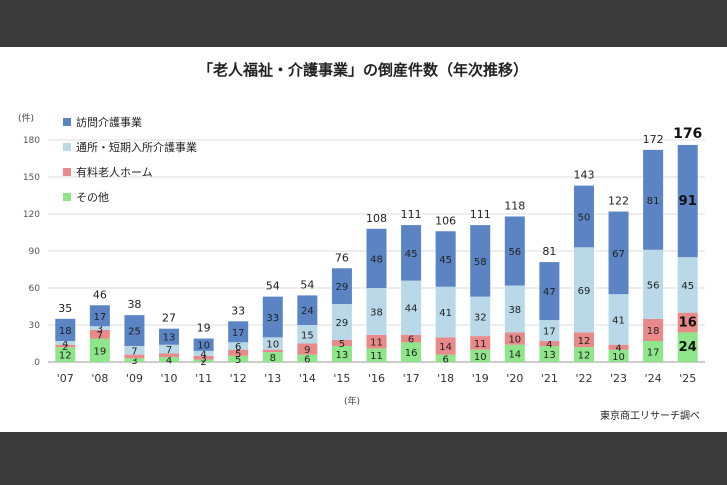 The width and height of the screenshot is (727, 485). Describe the element at coordinates (238, 354) in the screenshot. I see `segment-value-label: 5` at that location.